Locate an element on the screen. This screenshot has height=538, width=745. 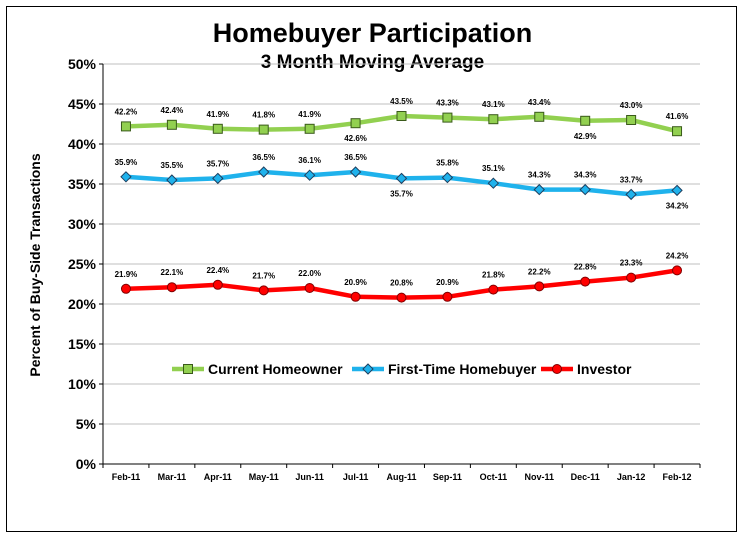
investor-data-label: 21.8% is located at coordinates (493, 275).